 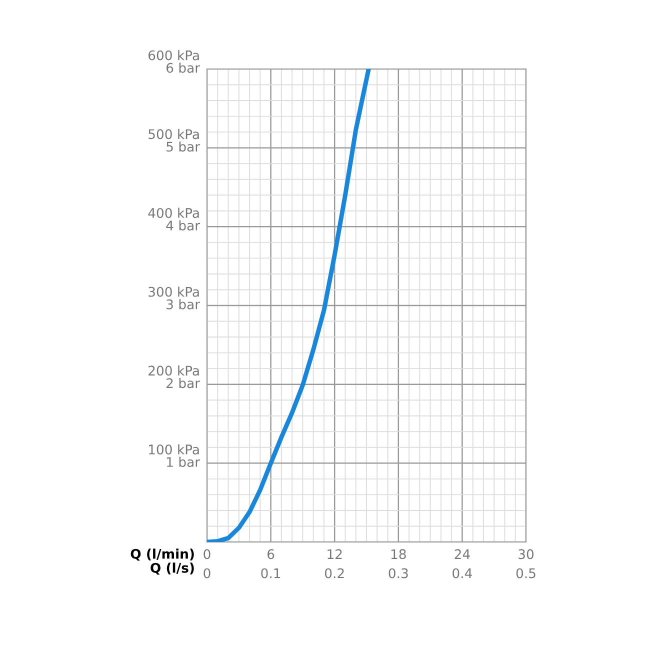 What do you see at coordinates (398, 573) in the screenshot?
I see `x2-tick-label: 0.3` at bounding box center [398, 573].